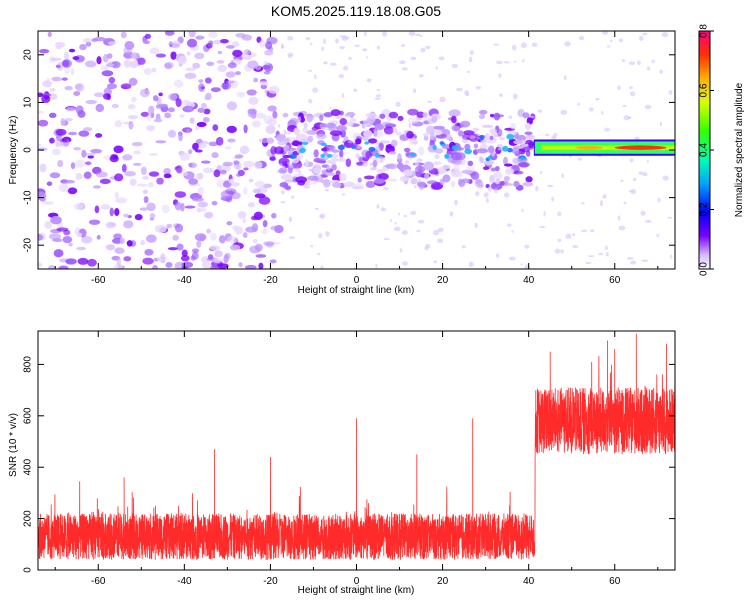  What do you see at coordinates (704, 269) in the screenshot?
I see `colorbar-tick-label: 0.0` at bounding box center [704, 269].